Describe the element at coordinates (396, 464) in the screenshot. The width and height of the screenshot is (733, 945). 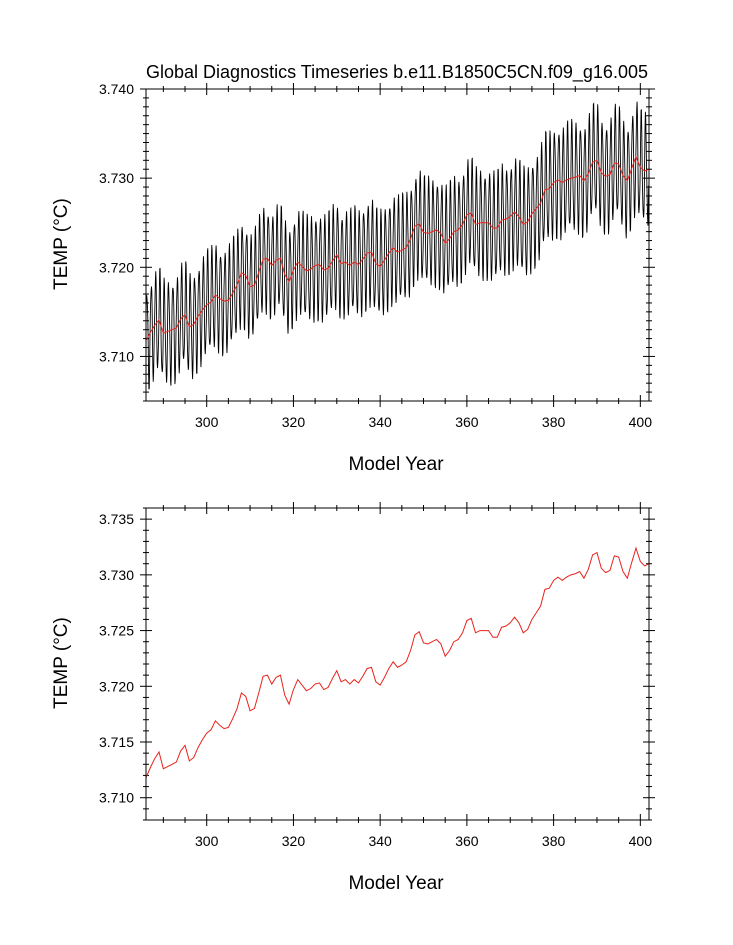
I see `top-x-axis-label: Model Year` at that location.